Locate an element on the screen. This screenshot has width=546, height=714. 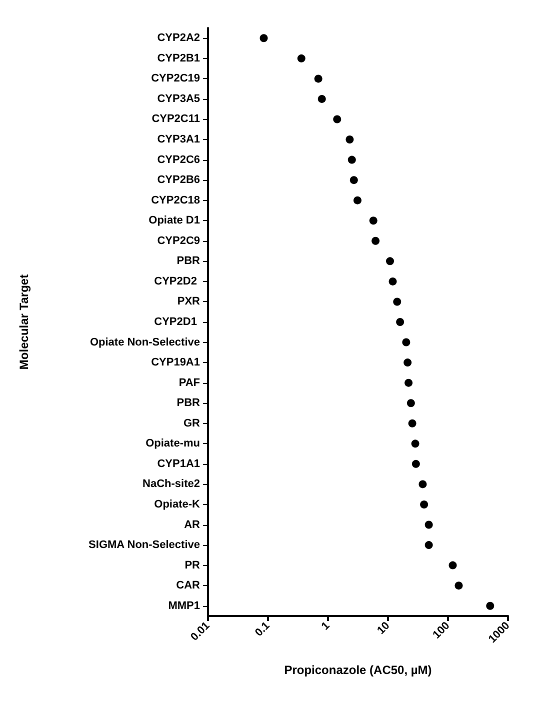
y-tick-label: CYP3A5 is located at coordinates (178, 98).